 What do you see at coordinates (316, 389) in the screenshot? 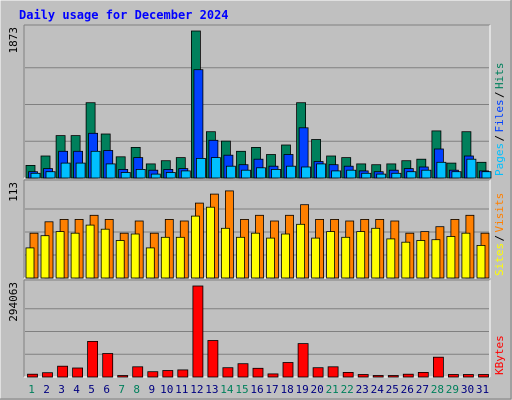
I see `x-tick-label: 20` at bounding box center [316, 389].